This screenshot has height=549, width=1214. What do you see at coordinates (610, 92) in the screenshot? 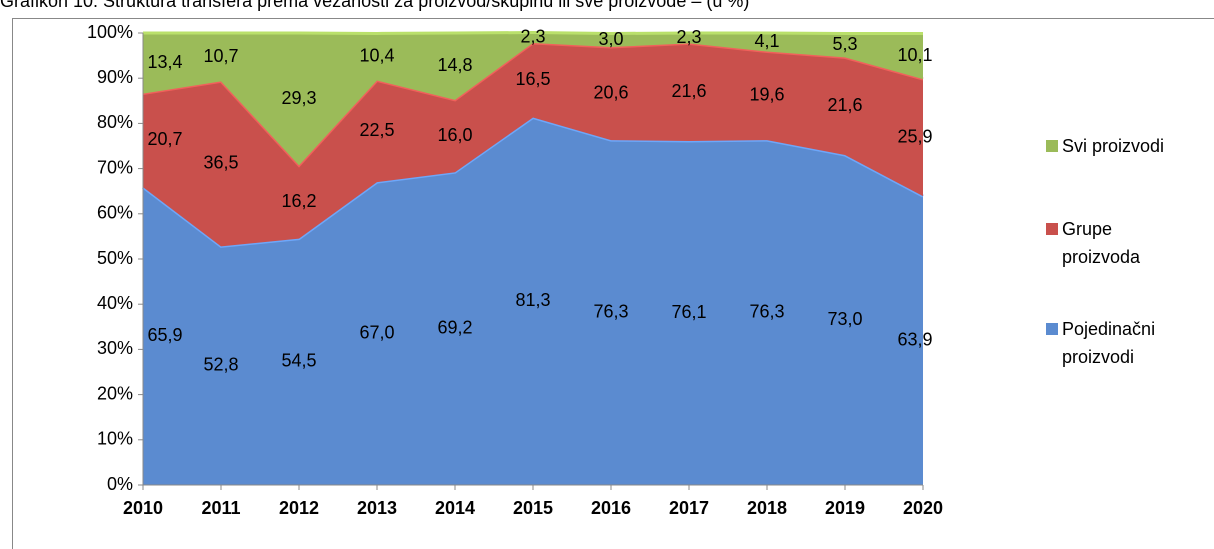
I see `data-label: 20,6` at bounding box center [610, 92].